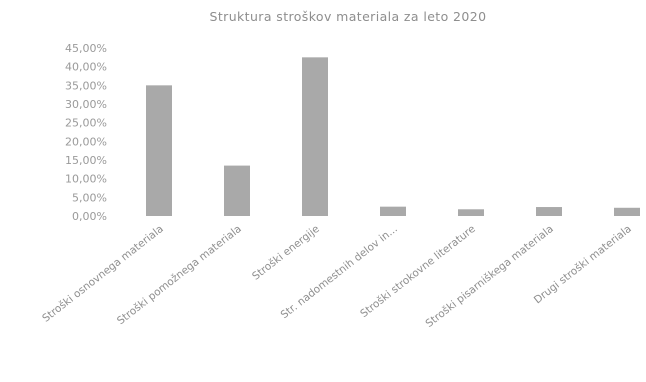  I want to click on y-tick-label: 15,00%, so click(86, 160).